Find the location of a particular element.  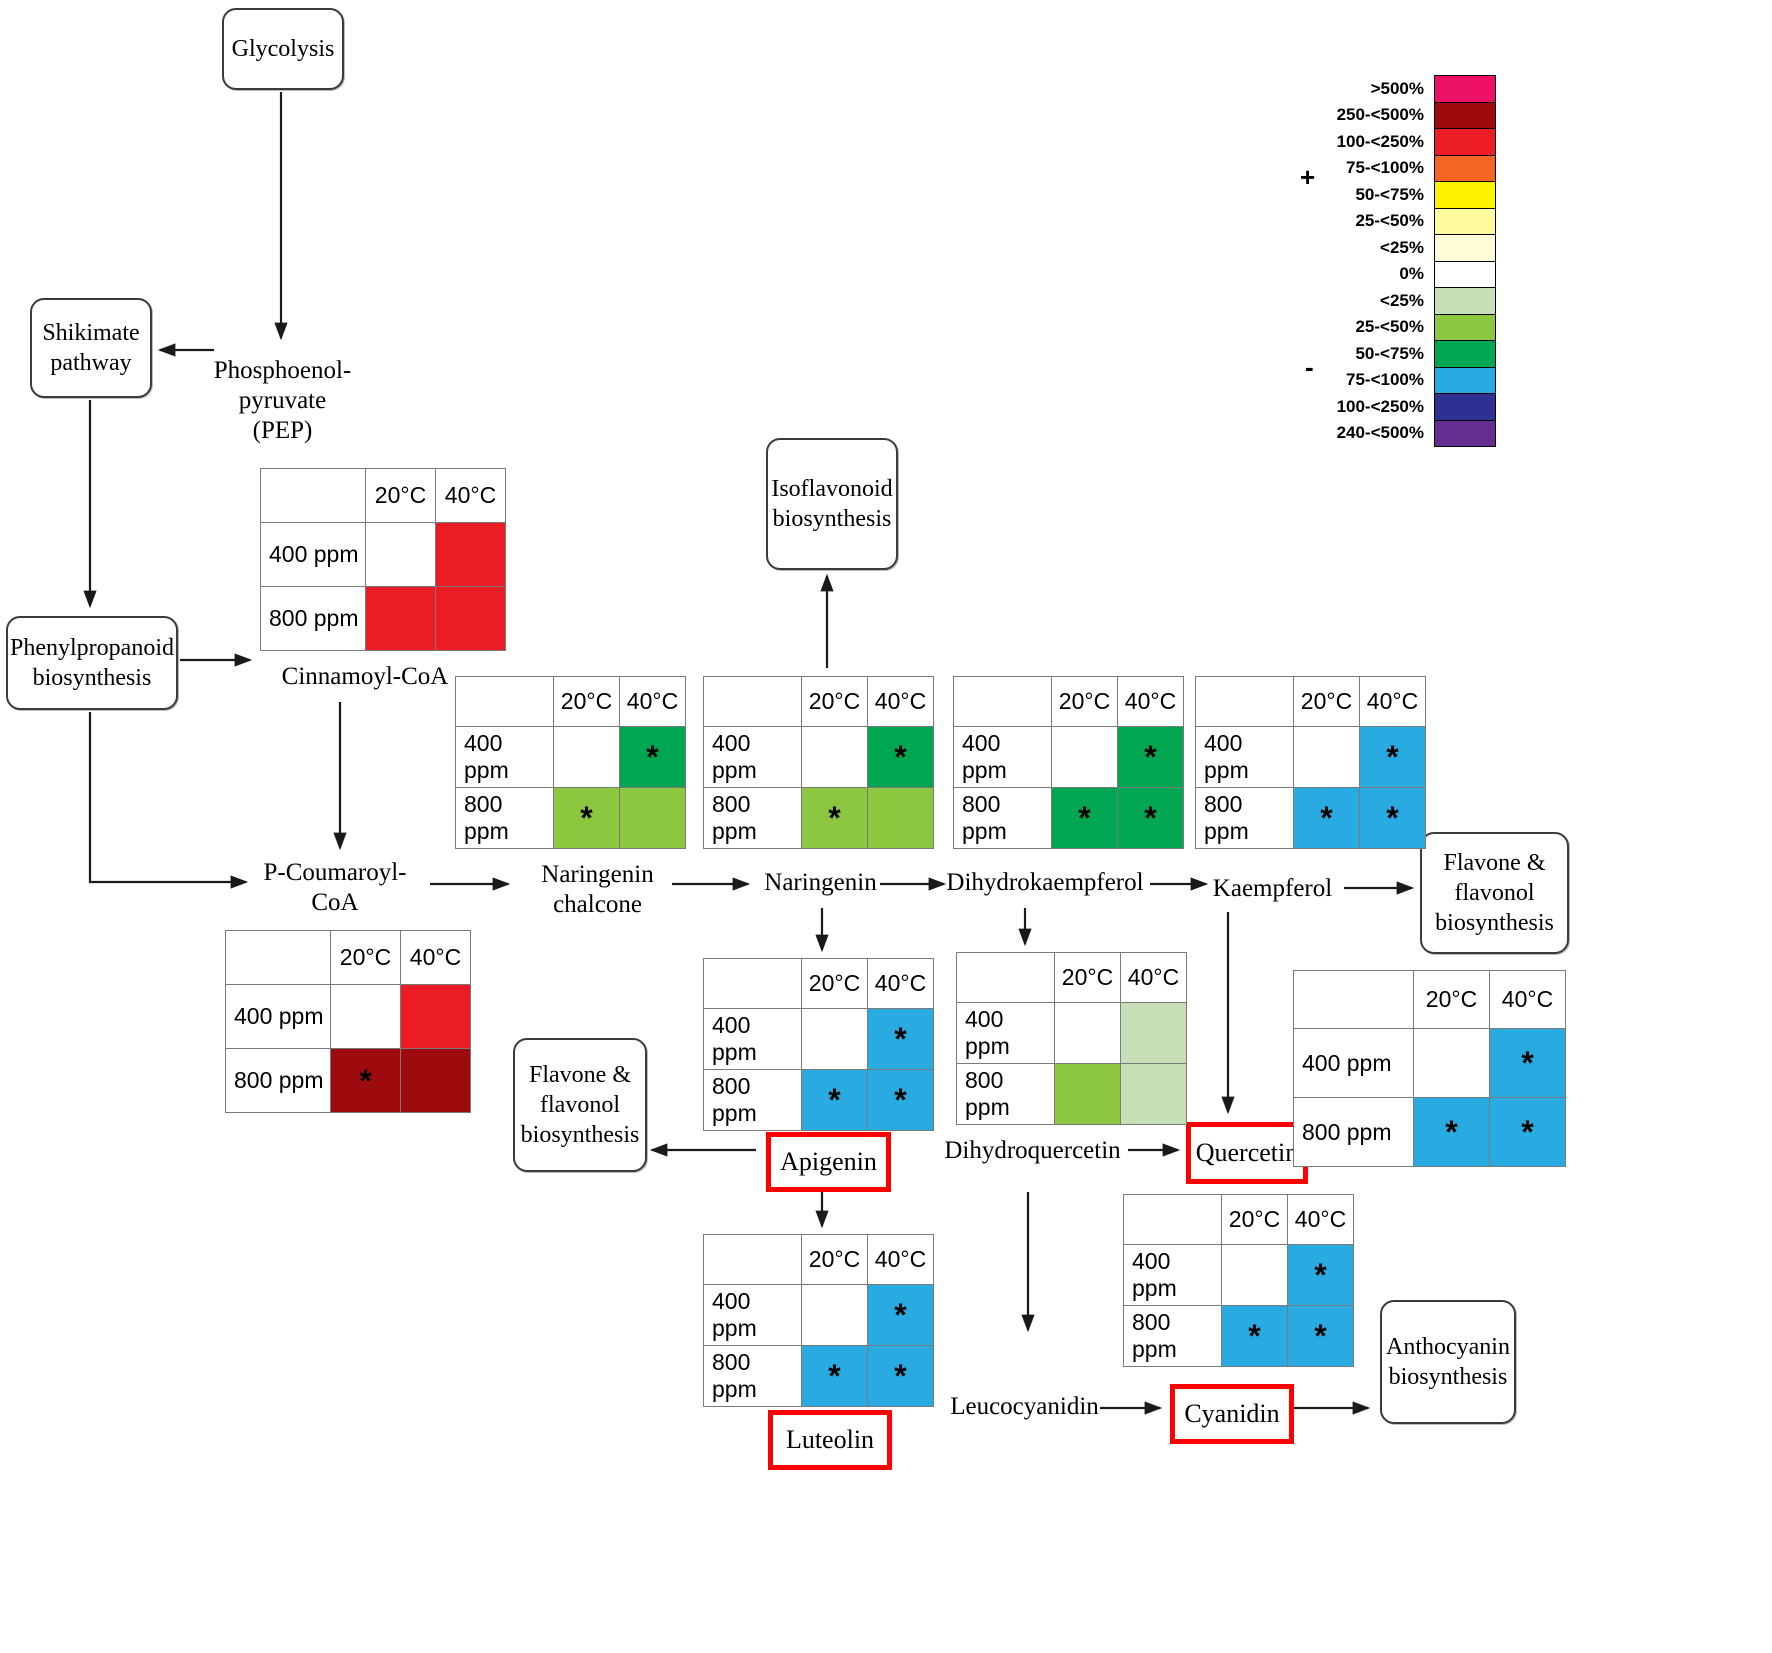

legend-label: 75-<100% is located at coordinates (1385, 380).